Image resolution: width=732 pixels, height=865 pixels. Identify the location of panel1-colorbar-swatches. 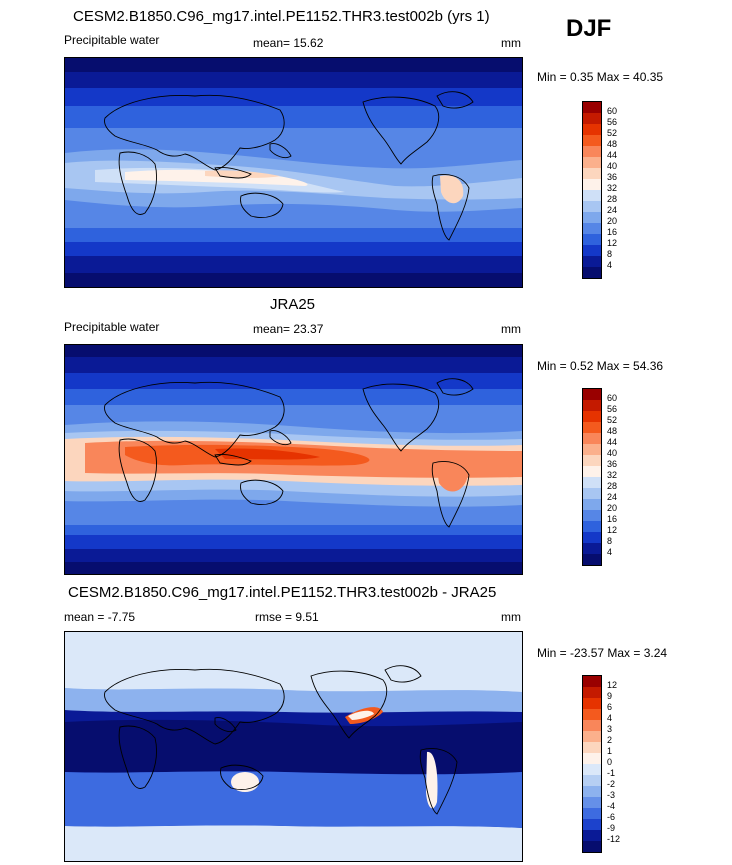
(592, 190).